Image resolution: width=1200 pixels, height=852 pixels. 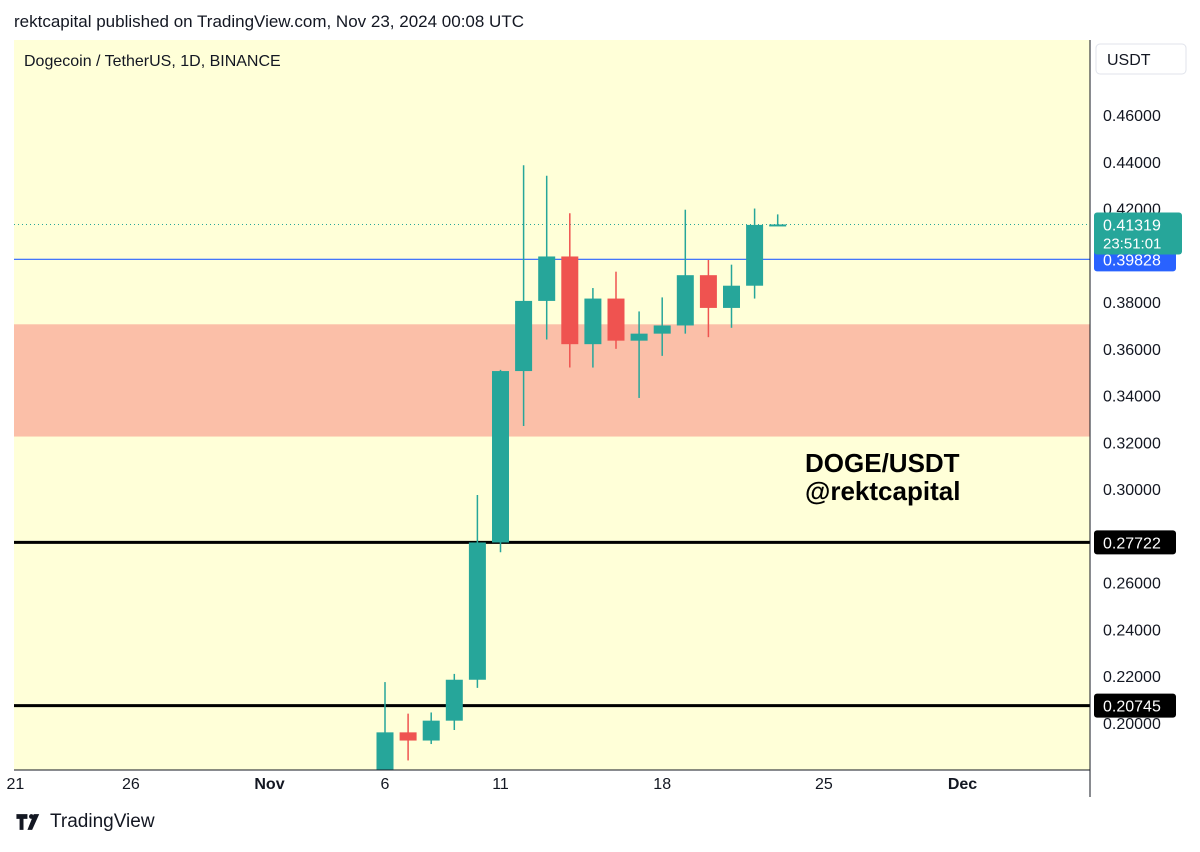 What do you see at coordinates (28, 822) in the screenshot?
I see `tradingview-logo-icon` at bounding box center [28, 822].